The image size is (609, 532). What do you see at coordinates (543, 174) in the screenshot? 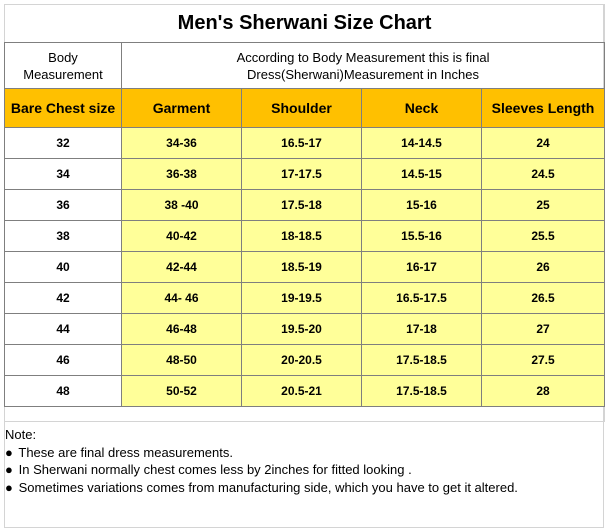
I see `cell-sleeves-length: 24.5` at bounding box center [543, 174].